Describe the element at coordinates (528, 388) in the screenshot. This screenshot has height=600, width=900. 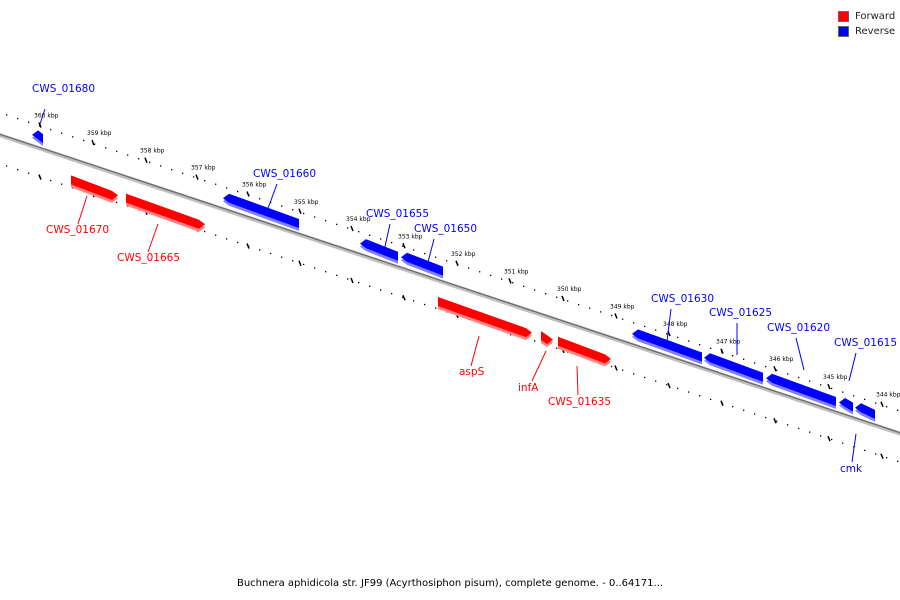
I see `gene-label: infA` at that location.